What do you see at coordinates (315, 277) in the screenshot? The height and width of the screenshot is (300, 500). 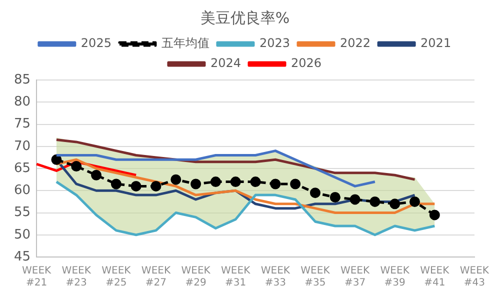 I see `x-tick-label: WEEK #35` at bounding box center [315, 277].